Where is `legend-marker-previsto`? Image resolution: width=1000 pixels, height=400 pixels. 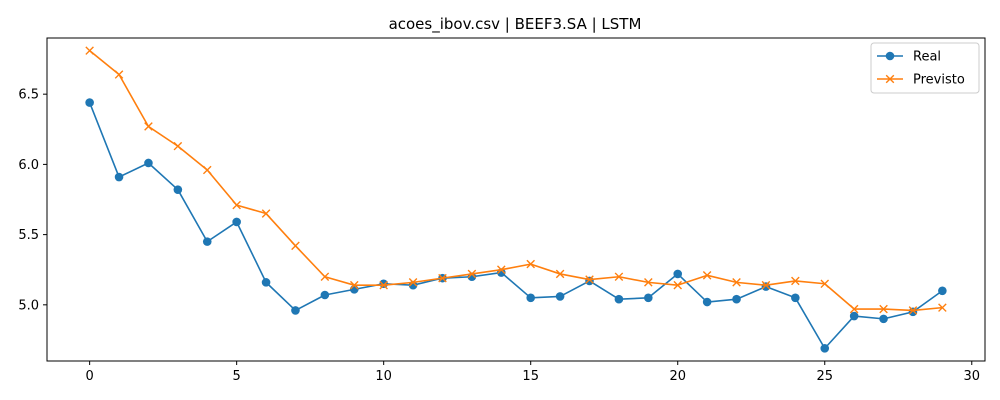
legend-marker-previsto is located at coordinates (890, 79).